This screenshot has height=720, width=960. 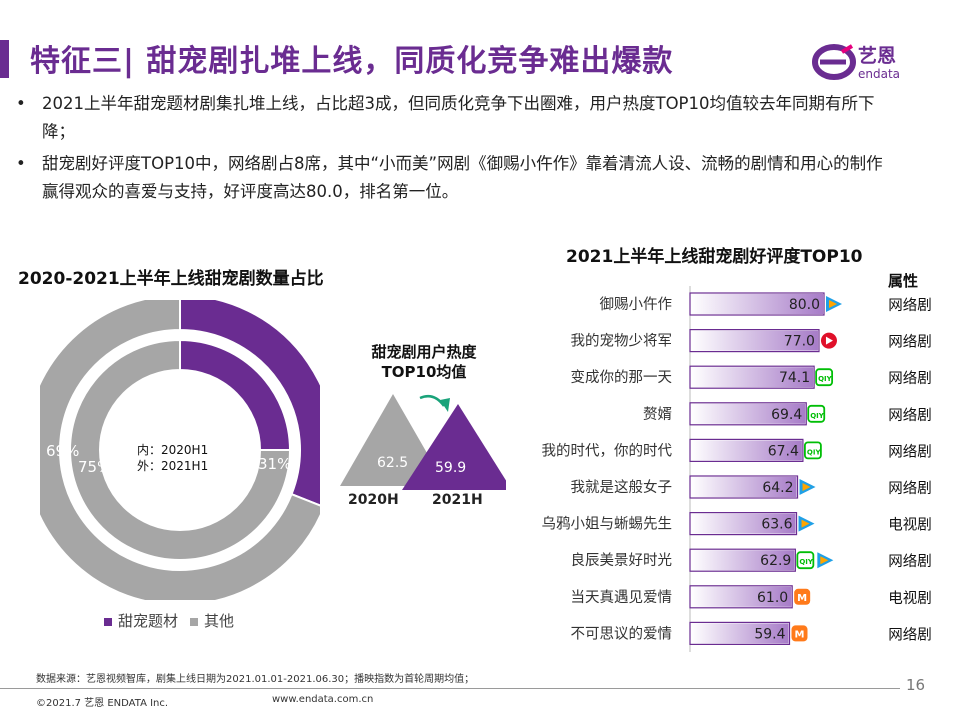 I want to click on page-number: 16, so click(x=916, y=685).